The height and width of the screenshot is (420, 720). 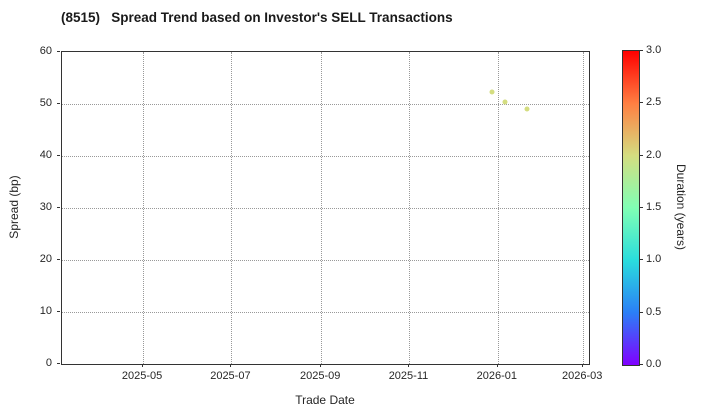 What do you see at coordinates (48, 363) in the screenshot?
I see `y-tick-label: 0` at bounding box center [48, 363].